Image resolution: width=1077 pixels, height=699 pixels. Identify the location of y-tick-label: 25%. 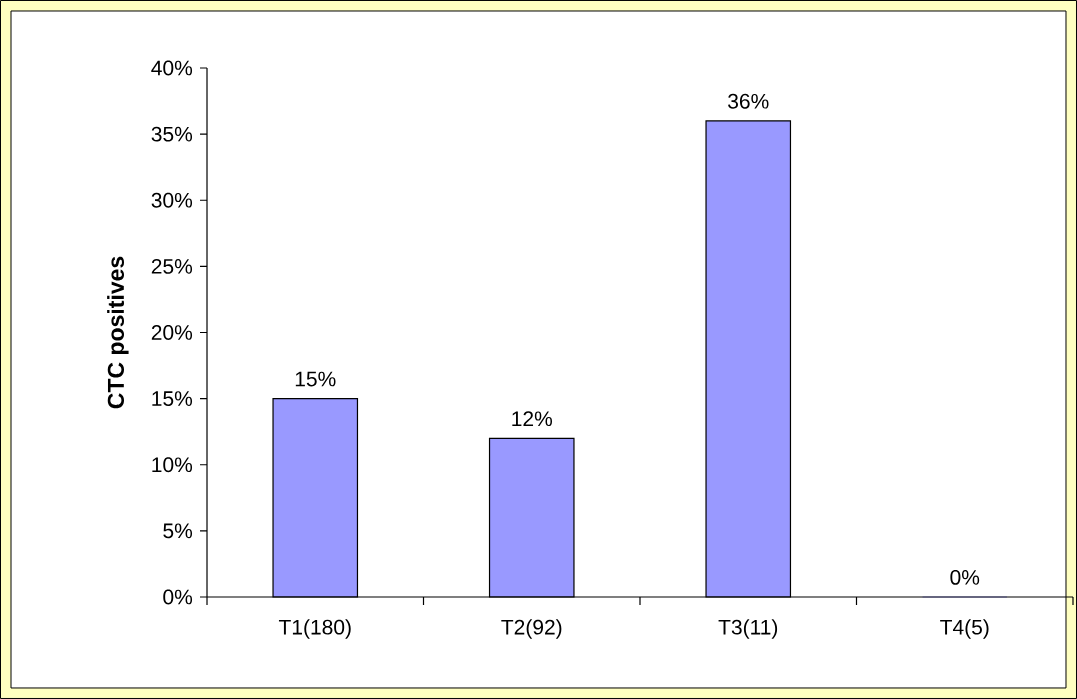
(172, 266).